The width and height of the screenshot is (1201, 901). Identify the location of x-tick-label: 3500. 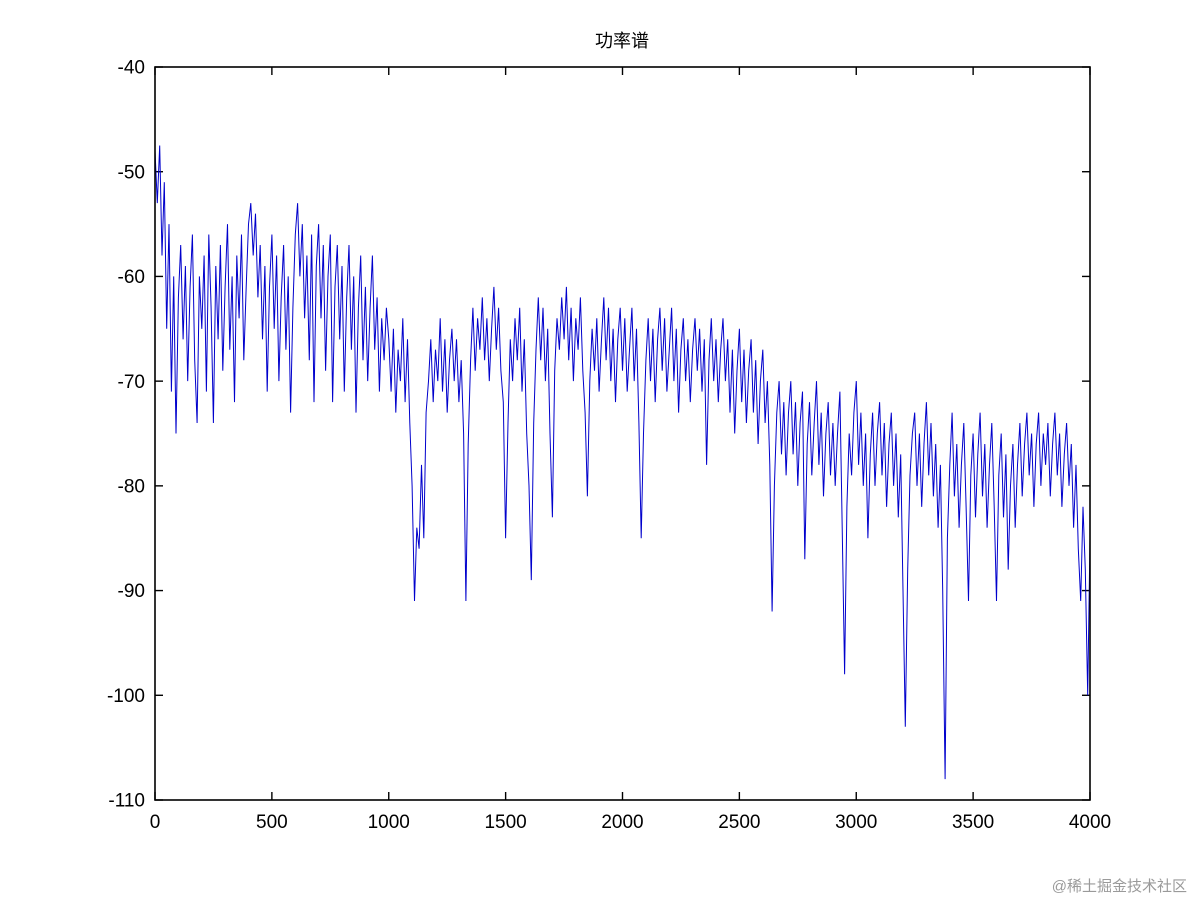
(973, 822).